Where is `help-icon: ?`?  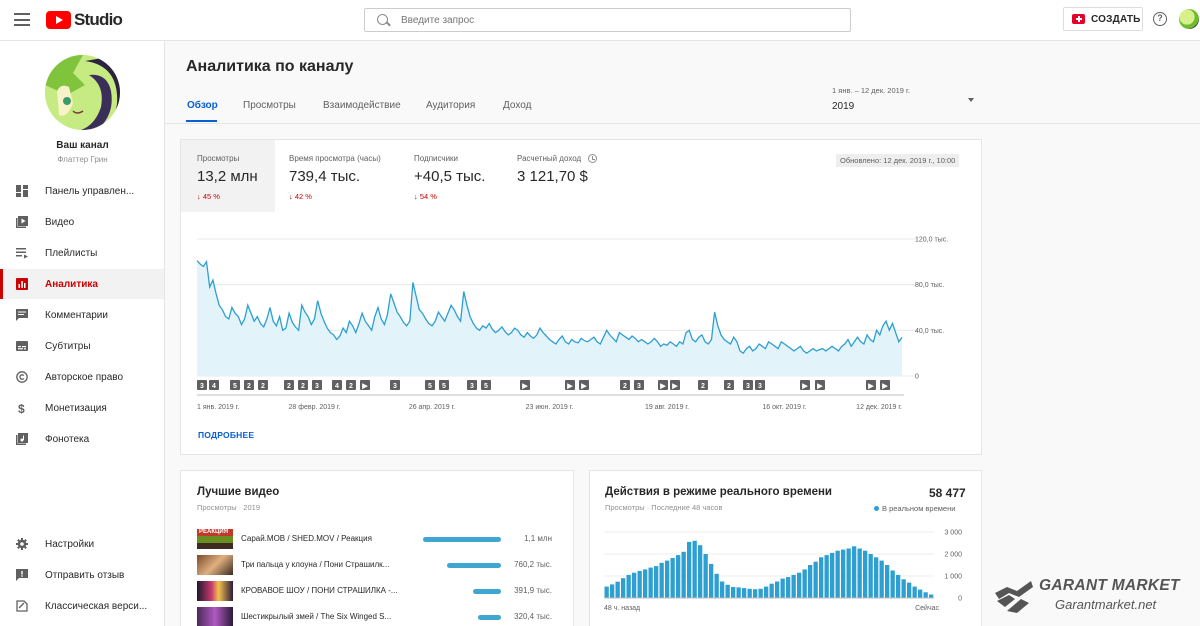 help-icon: ? is located at coordinates (1160, 19).